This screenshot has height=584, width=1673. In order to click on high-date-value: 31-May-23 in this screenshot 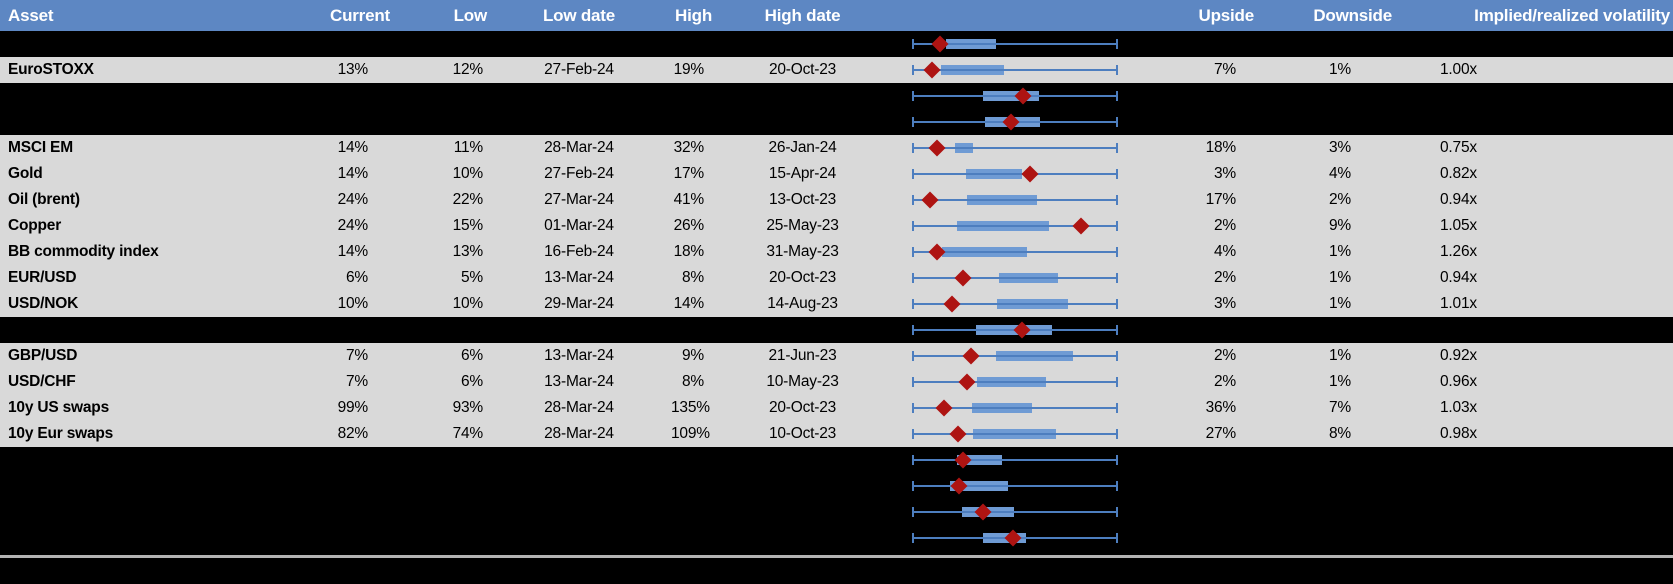, I will do `click(802, 251)`.